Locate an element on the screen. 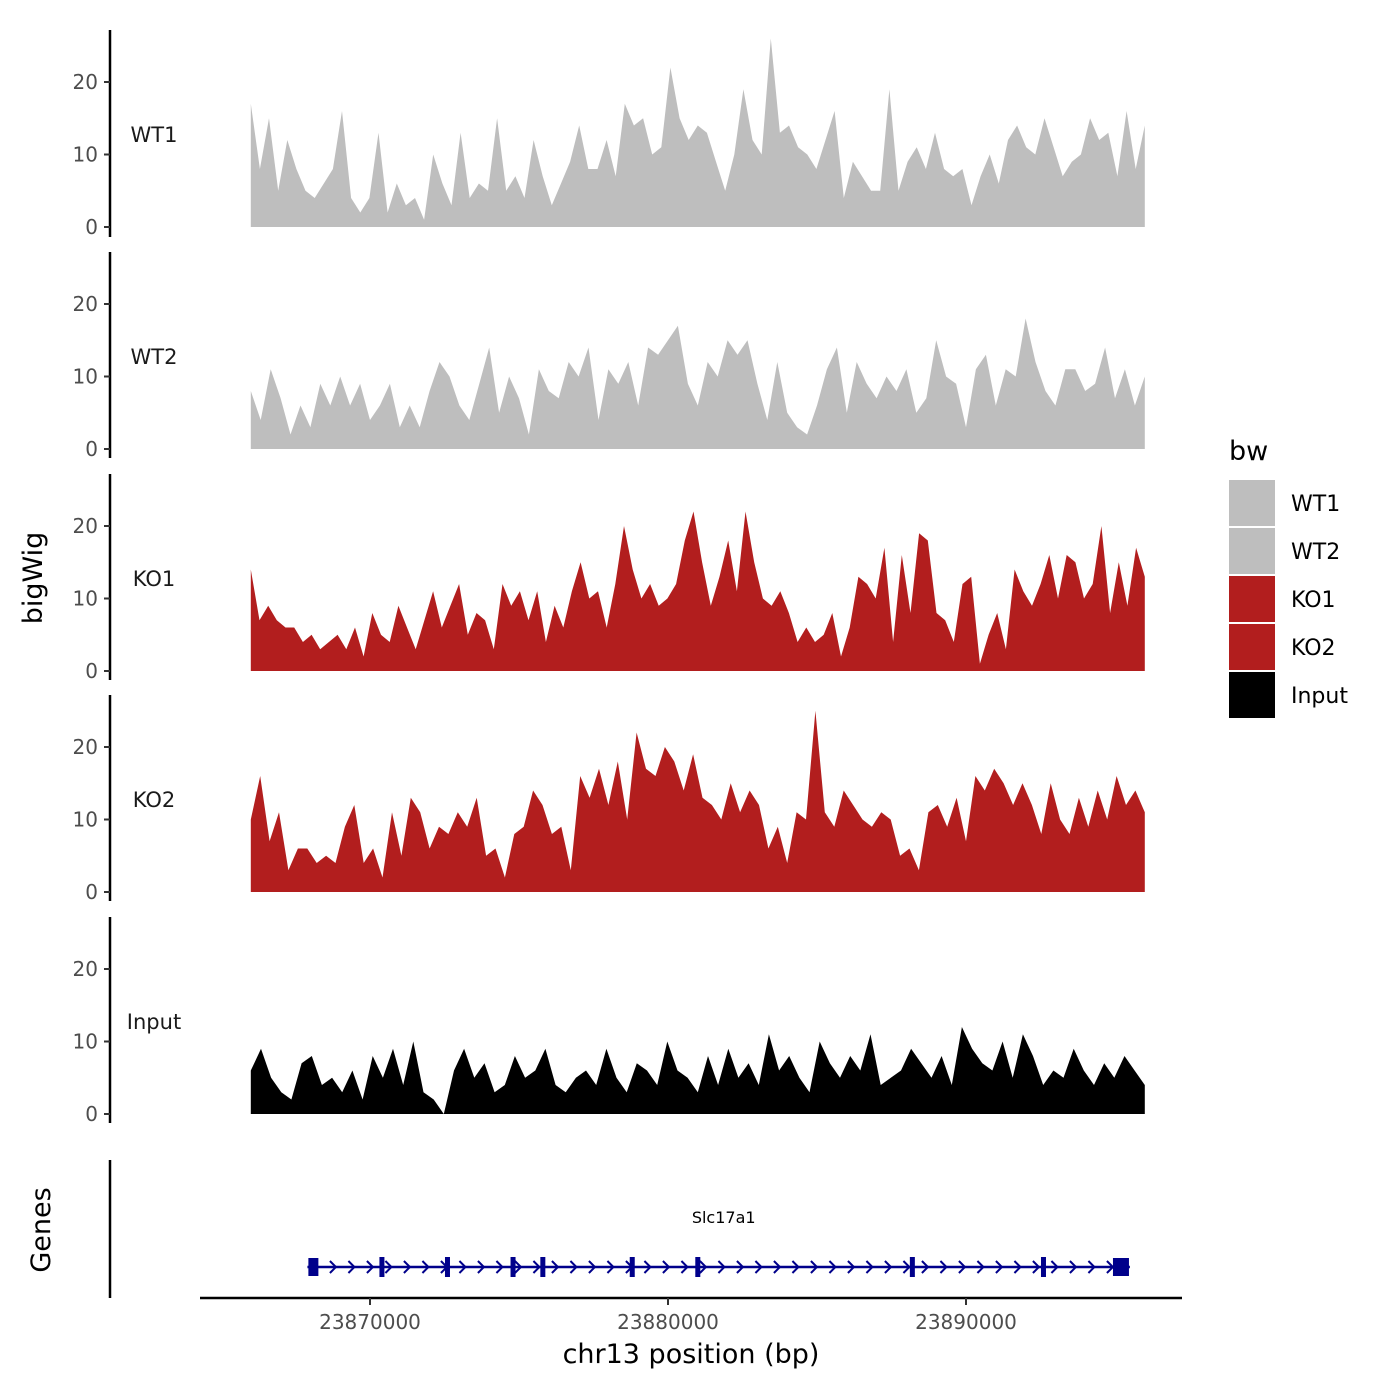 Image resolution: width=1400 pixels, height=1400 pixels. track-label-ko2: KO2 is located at coordinates (154, 800).